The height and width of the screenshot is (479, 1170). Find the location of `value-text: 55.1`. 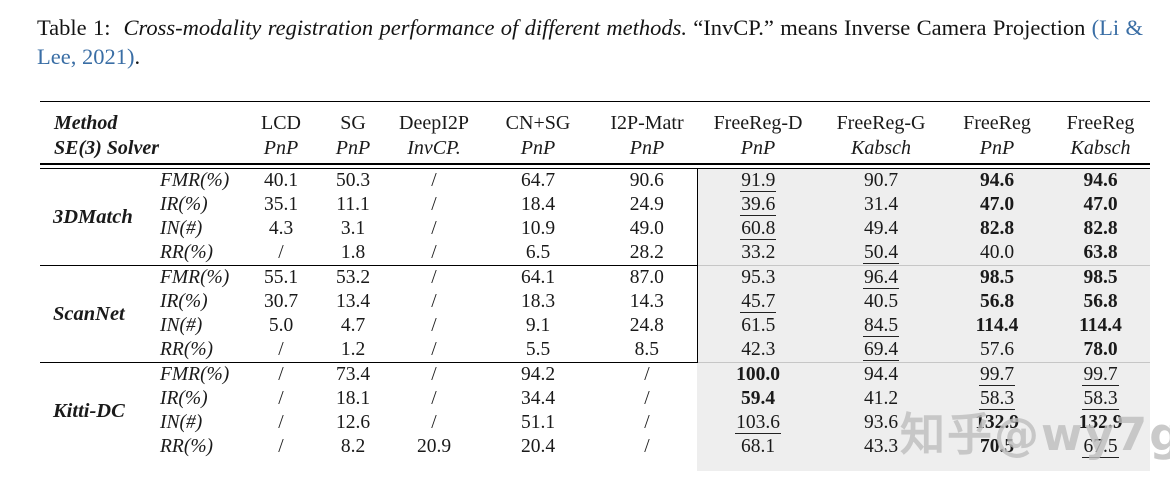

value-text: 55.1 is located at coordinates (281, 277).